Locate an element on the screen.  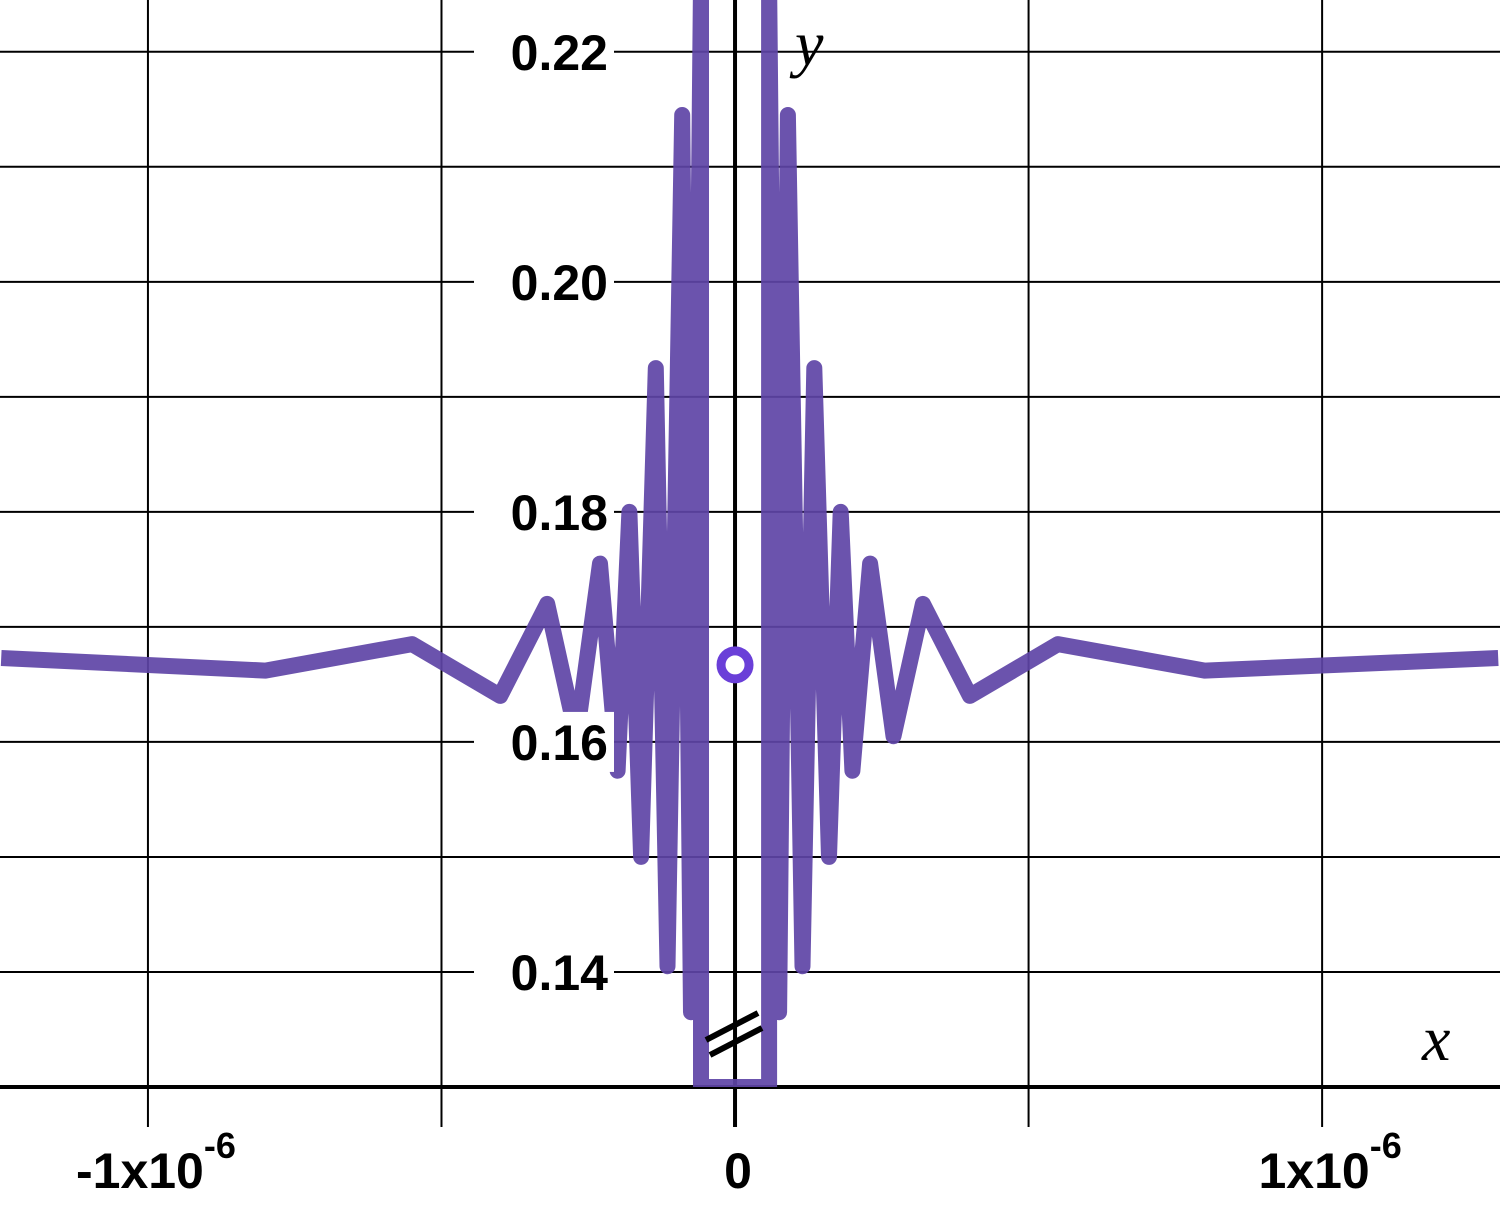
y-axis-label: y is located at coordinates (806, 43).